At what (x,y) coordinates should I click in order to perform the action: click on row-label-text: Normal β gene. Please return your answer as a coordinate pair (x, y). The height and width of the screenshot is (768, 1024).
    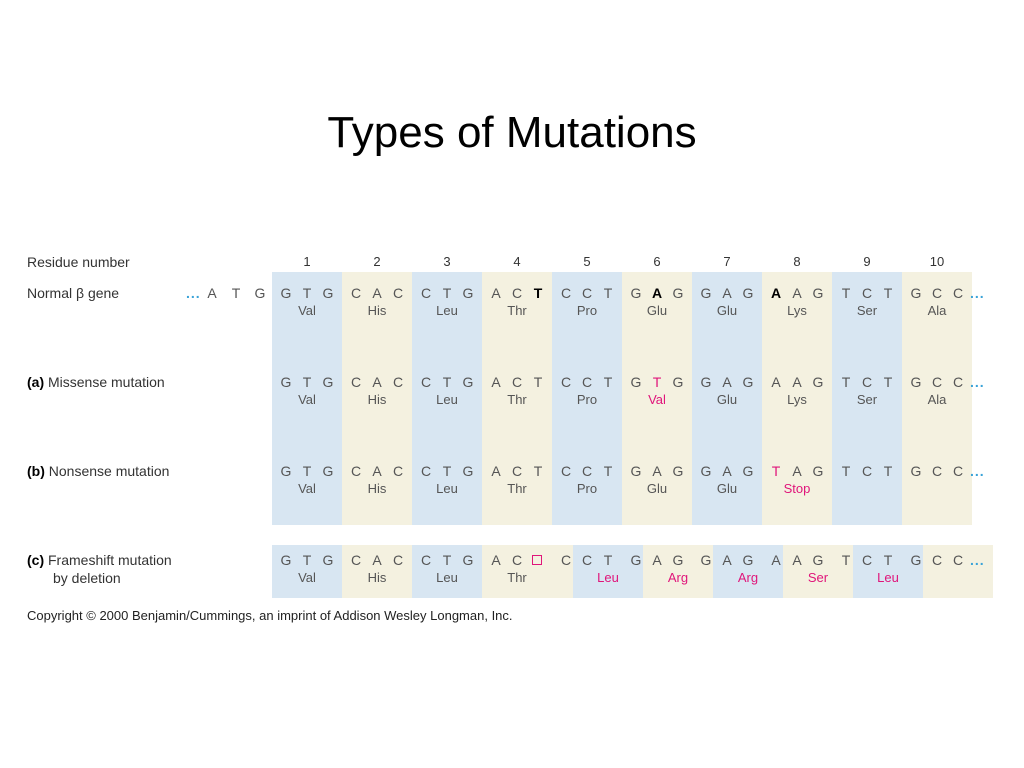
    Looking at the image, I should click on (73, 293).